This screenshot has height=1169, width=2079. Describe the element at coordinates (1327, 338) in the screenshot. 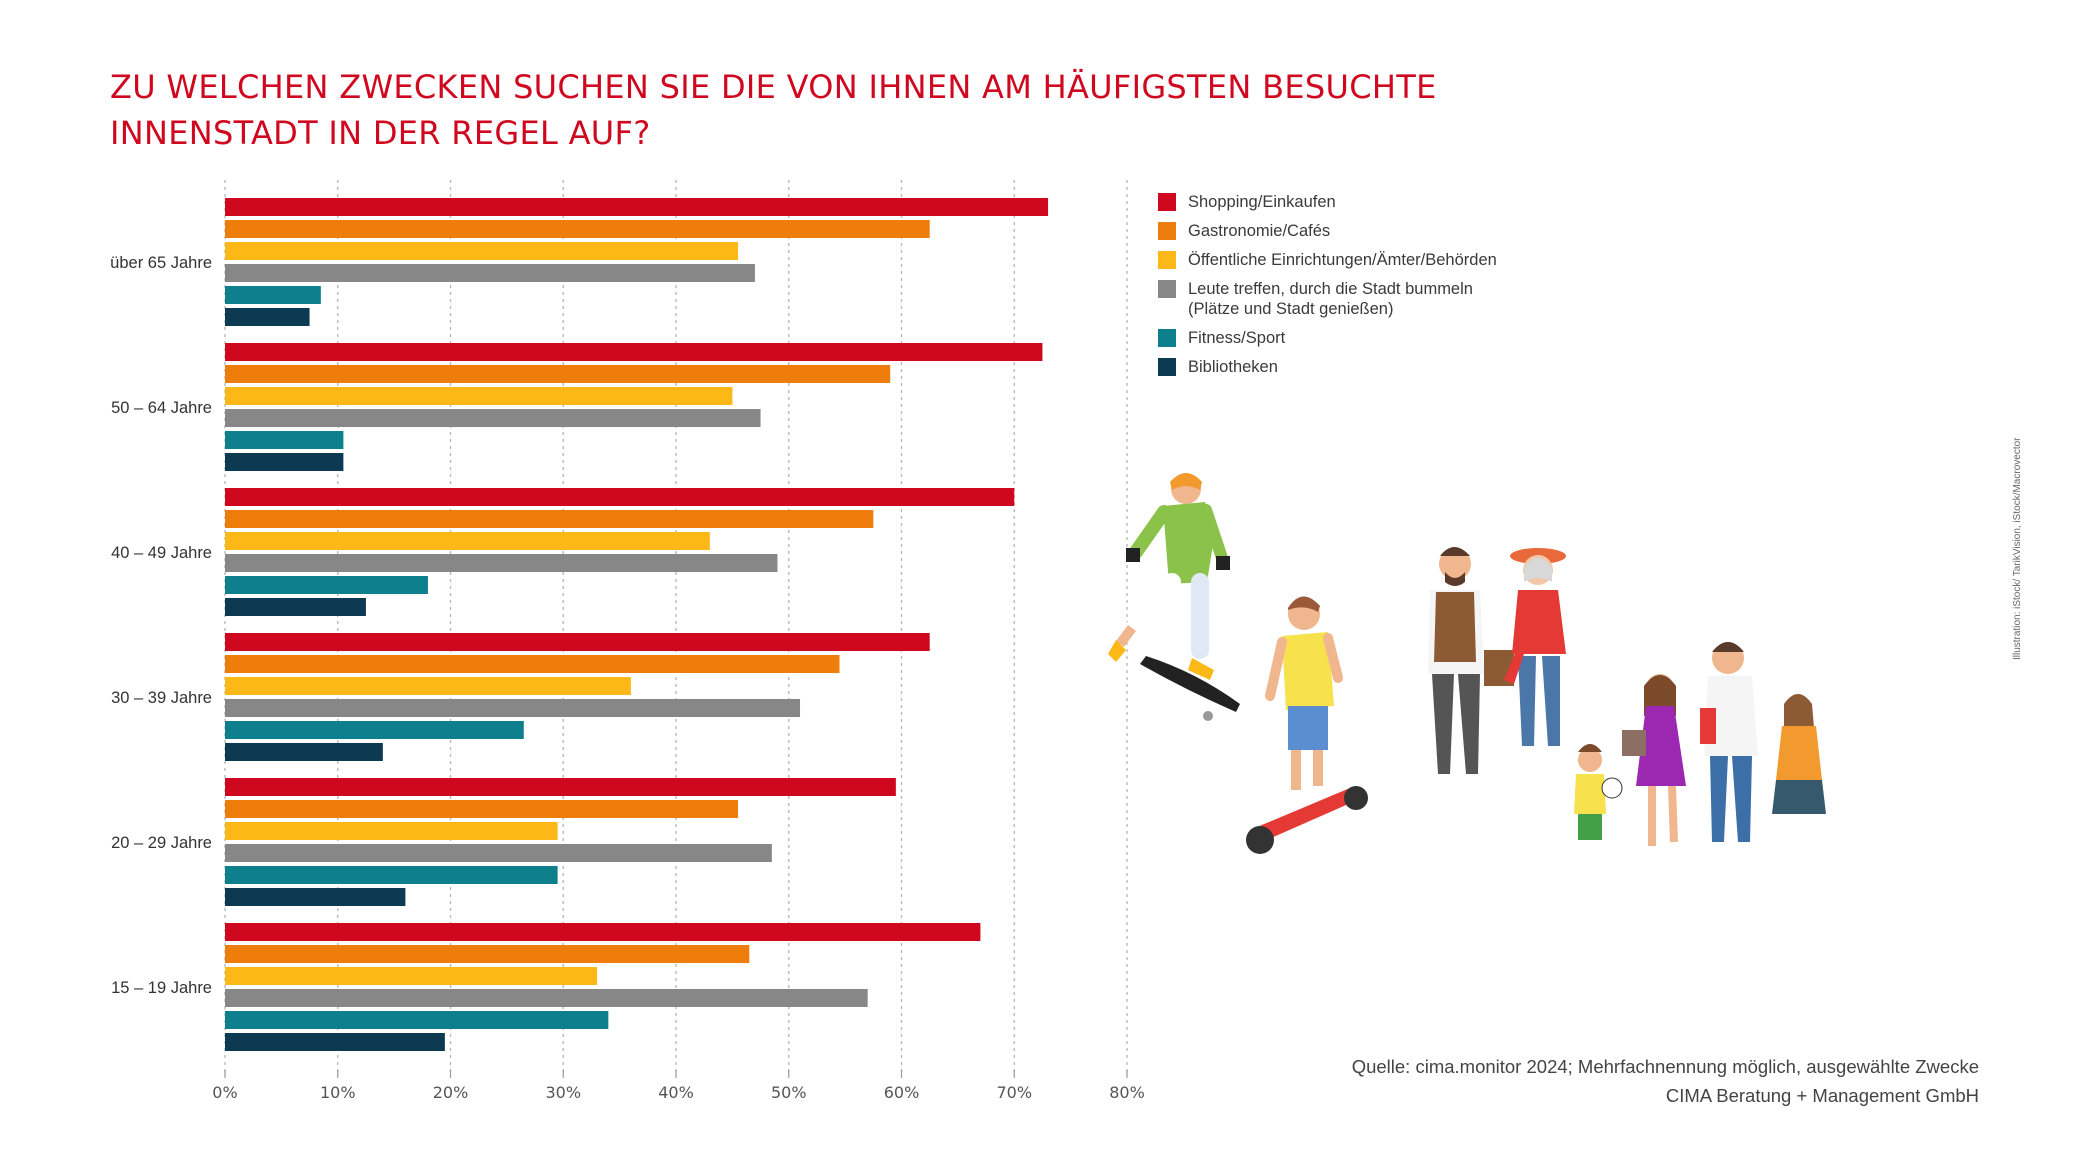

I see `legend-item: Fitness/Sport` at that location.